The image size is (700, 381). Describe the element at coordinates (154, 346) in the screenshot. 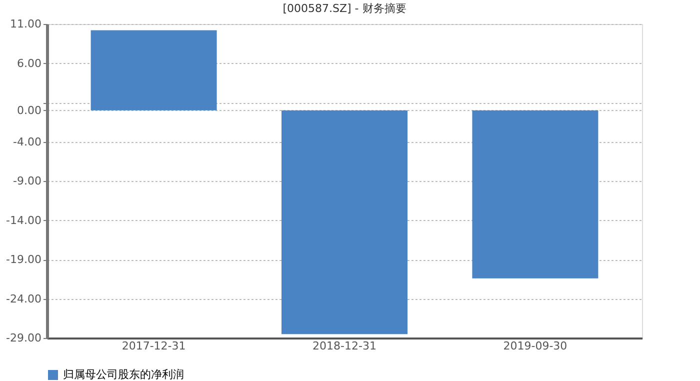

I see `x-tick-label: 2017-12-31` at that location.